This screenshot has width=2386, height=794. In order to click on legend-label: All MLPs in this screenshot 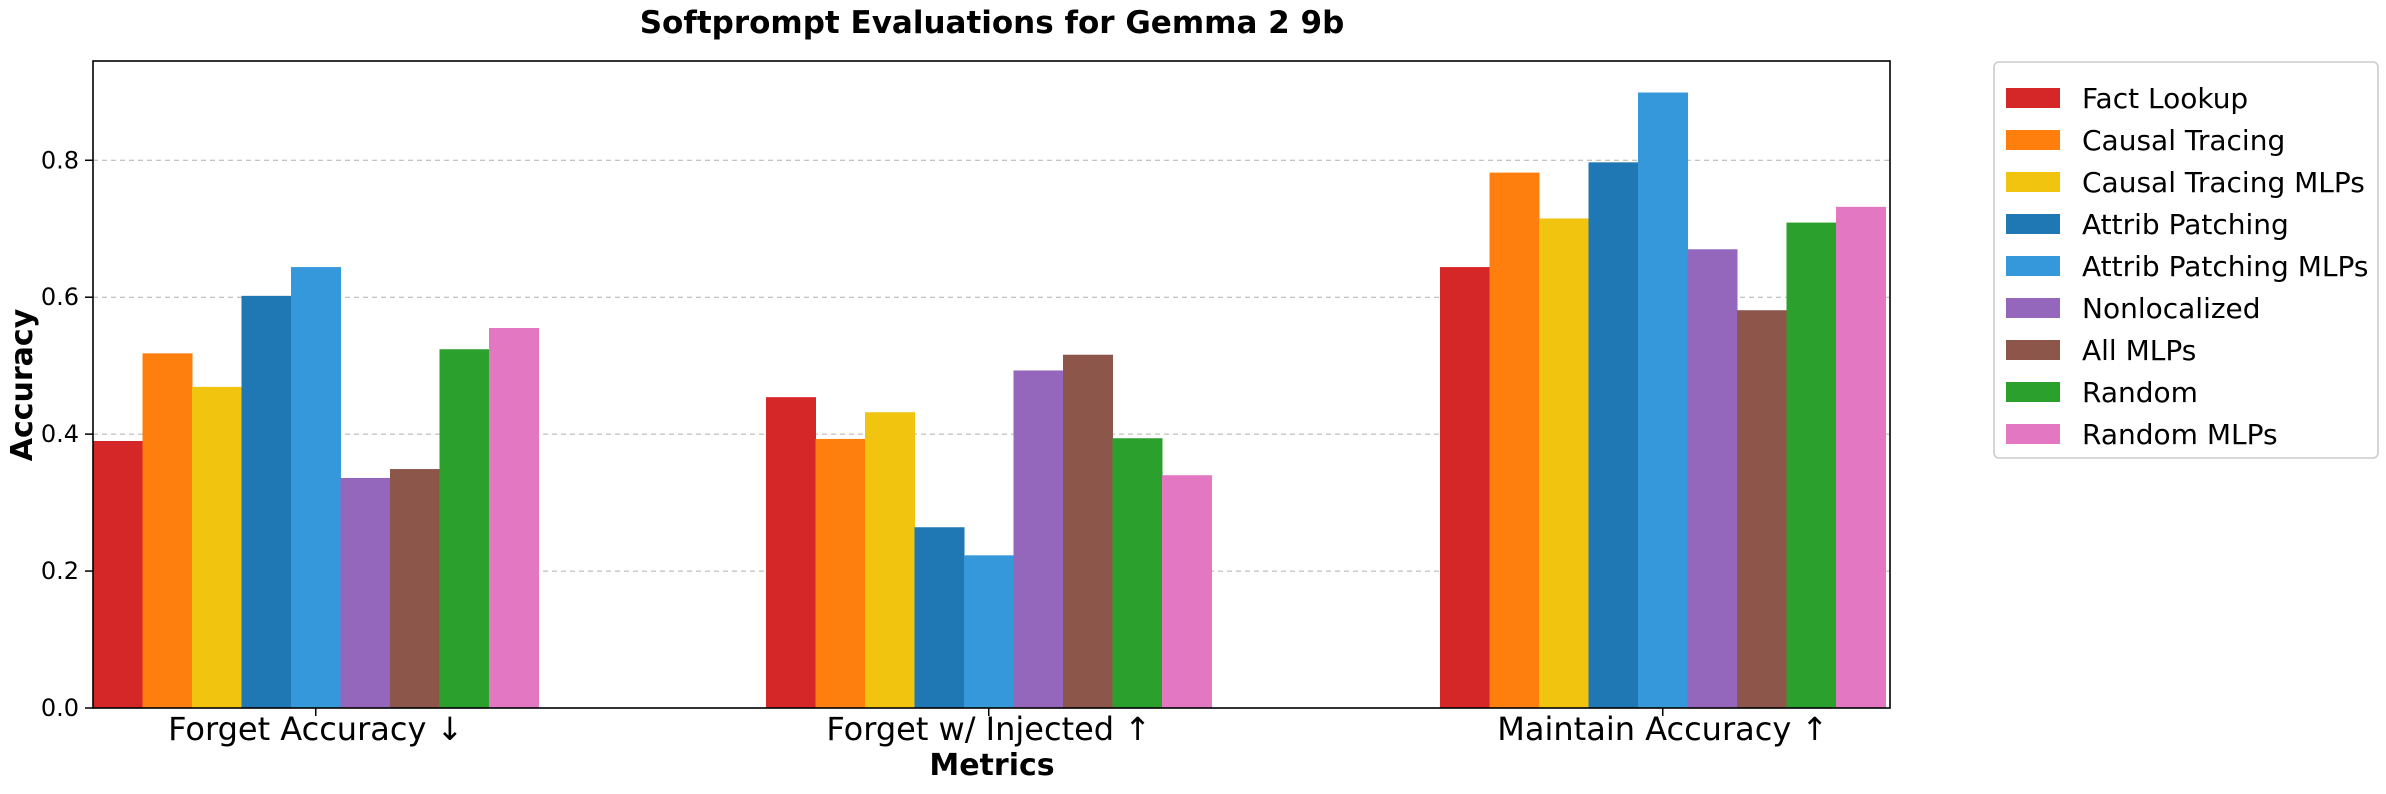, I will do `click(2139, 350)`.